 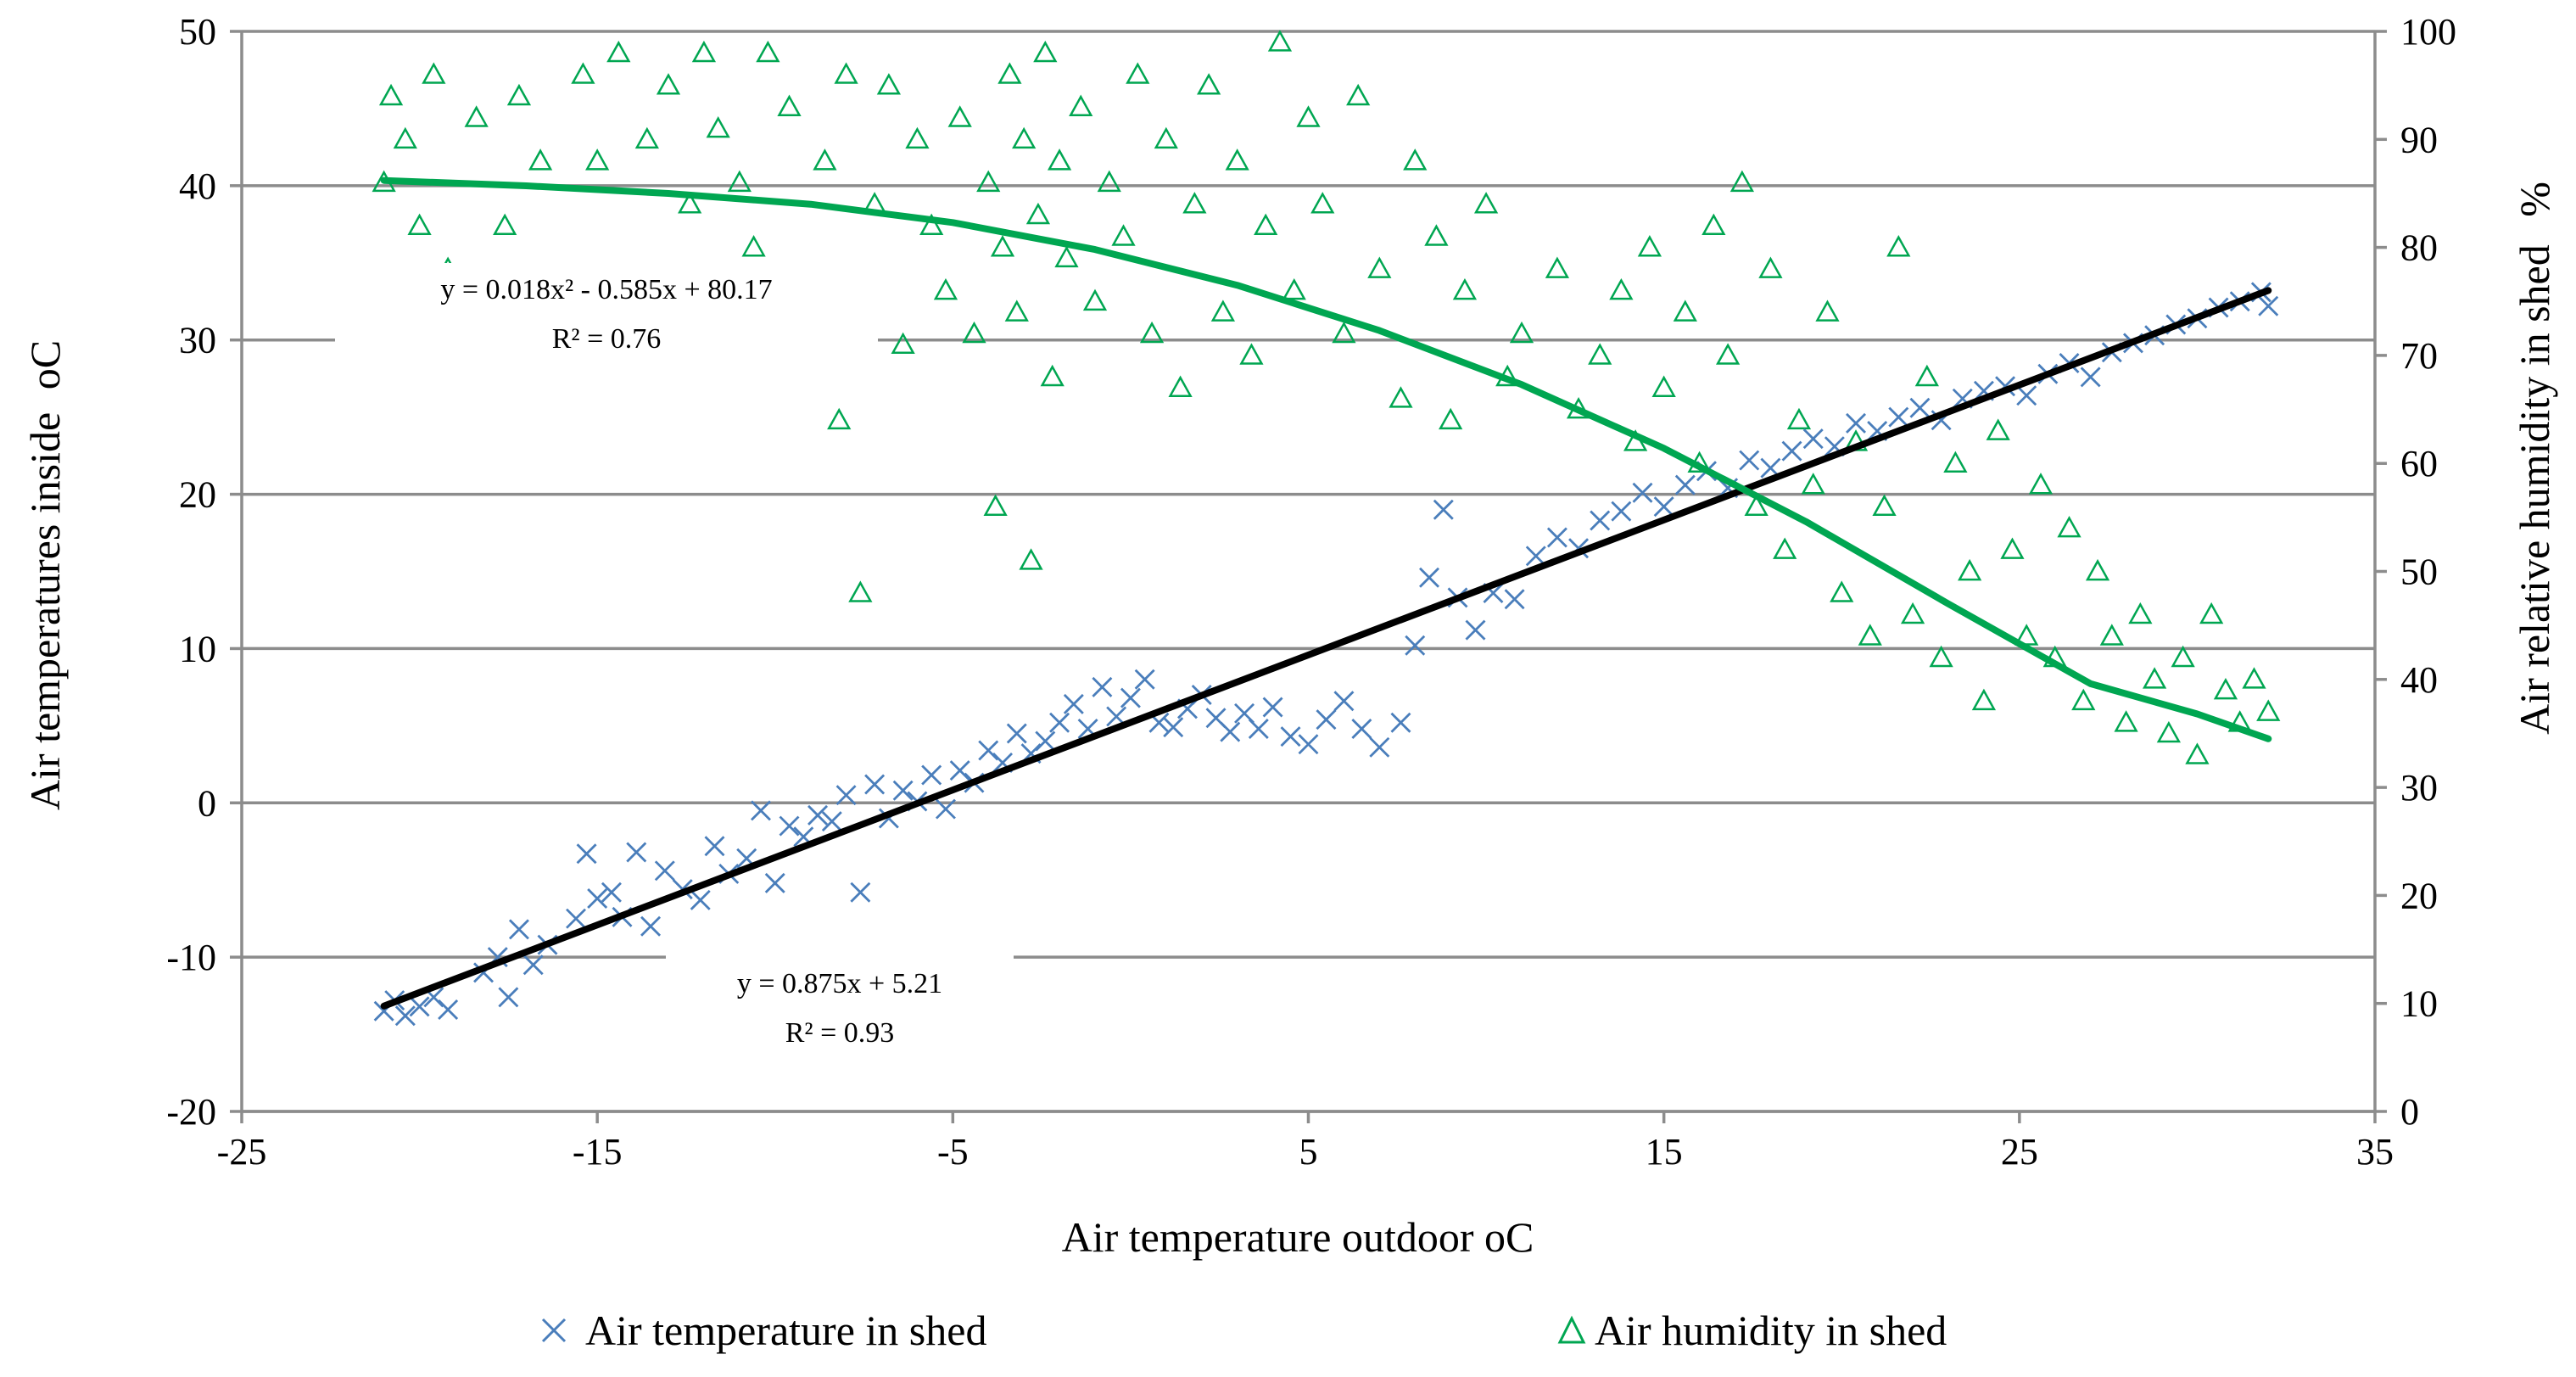 I want to click on humidity-r2: R² = 0.76, so click(x=607, y=339).